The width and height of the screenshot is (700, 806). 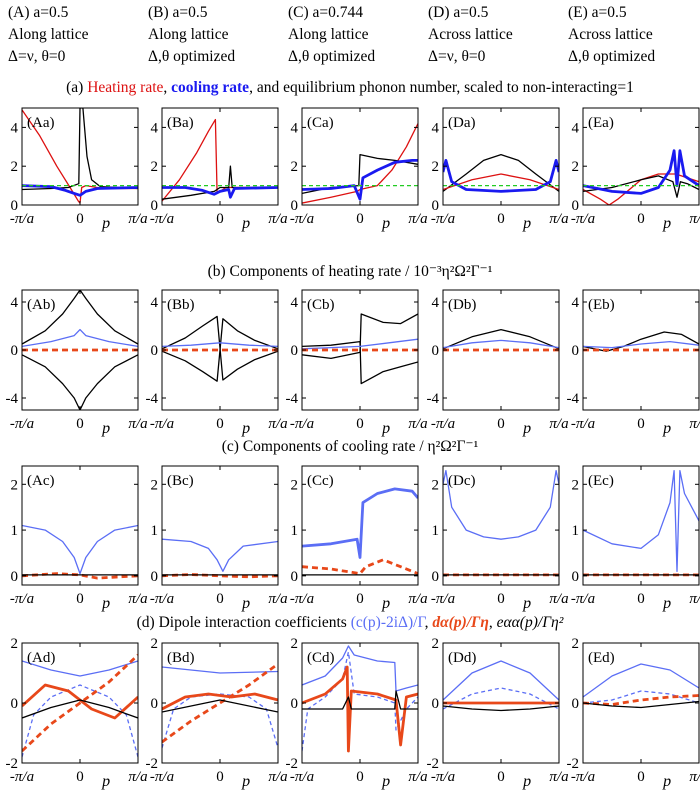 What do you see at coordinates (360, 566) in the screenshot?
I see `series-comp` at bounding box center [360, 566].